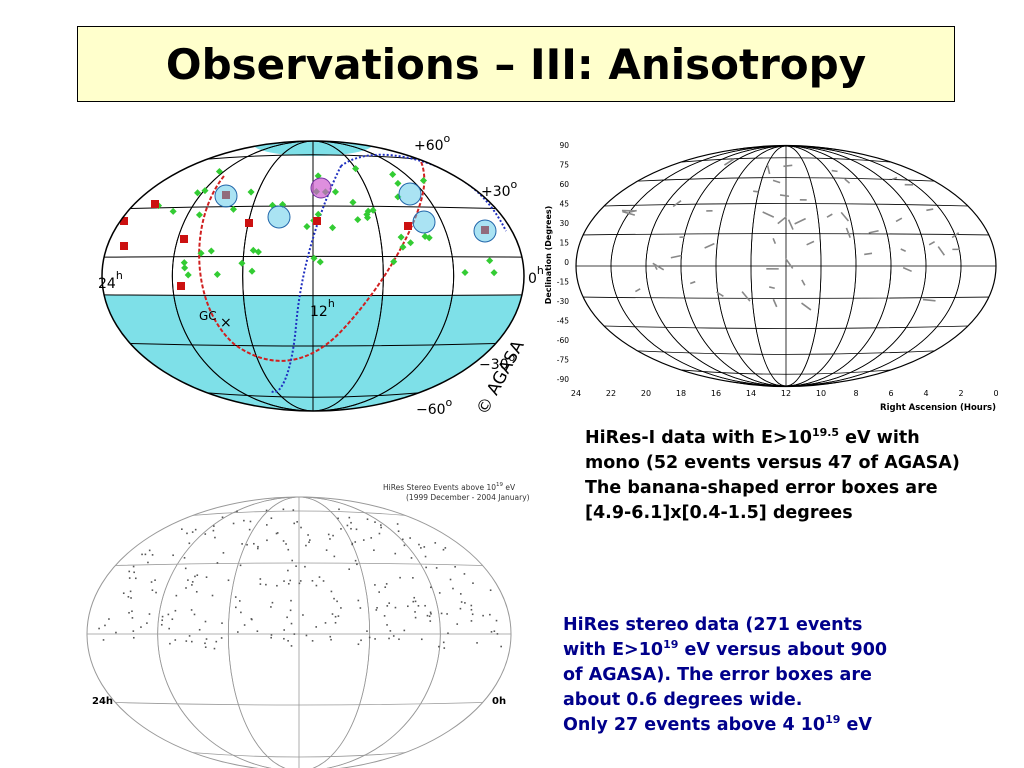  What do you see at coordinates (313, 276) in the screenshot?
I see `meridian-line` at bounding box center [313, 276].